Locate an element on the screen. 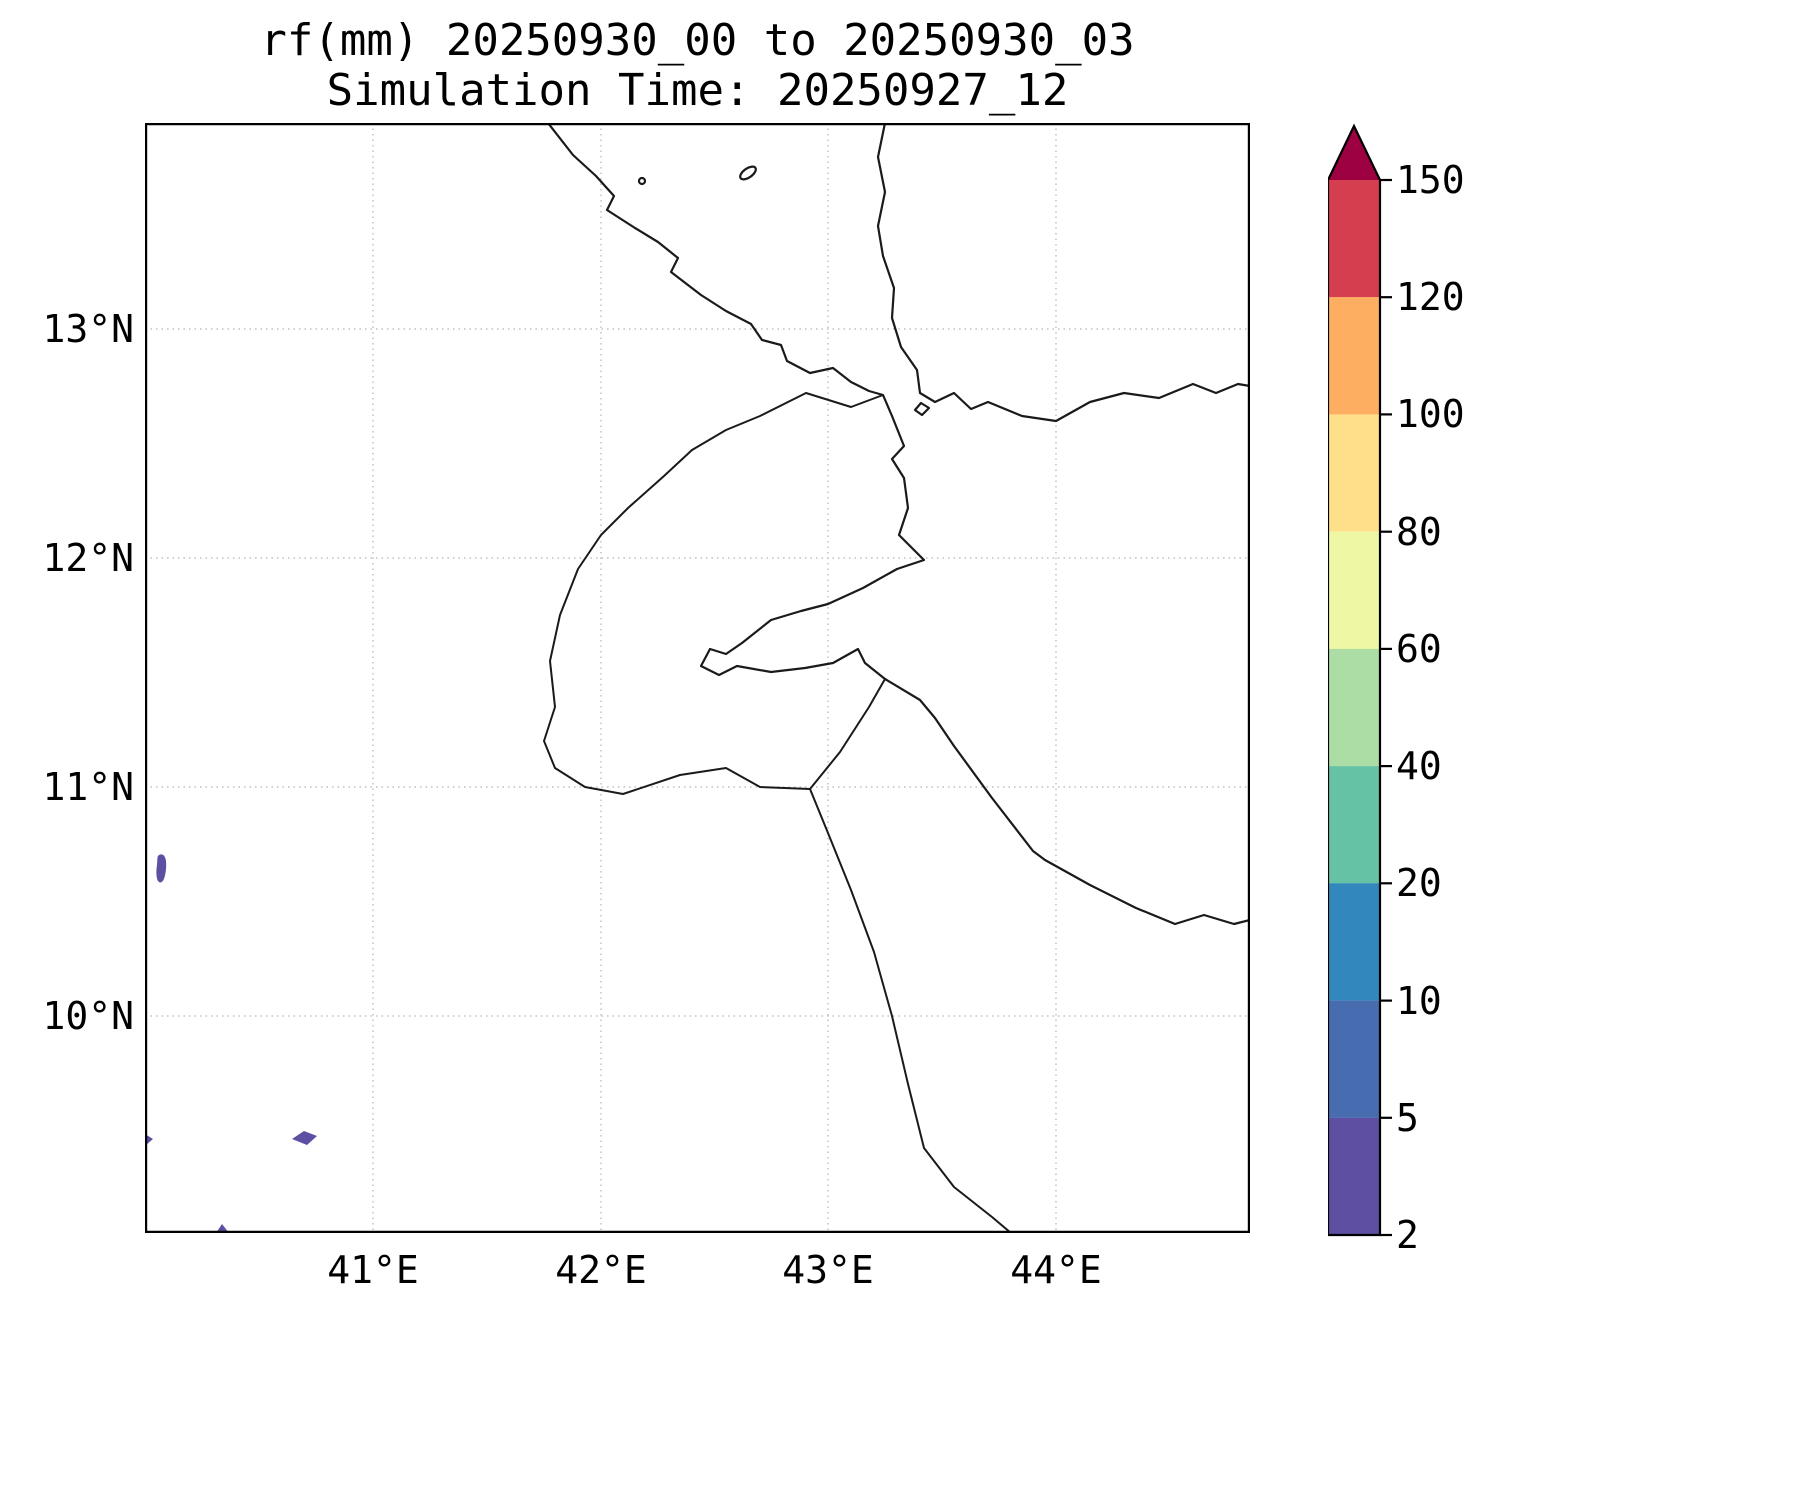 The height and width of the screenshot is (1500, 1800). border-ethiopia-somaliland is located at coordinates (910, 1011).